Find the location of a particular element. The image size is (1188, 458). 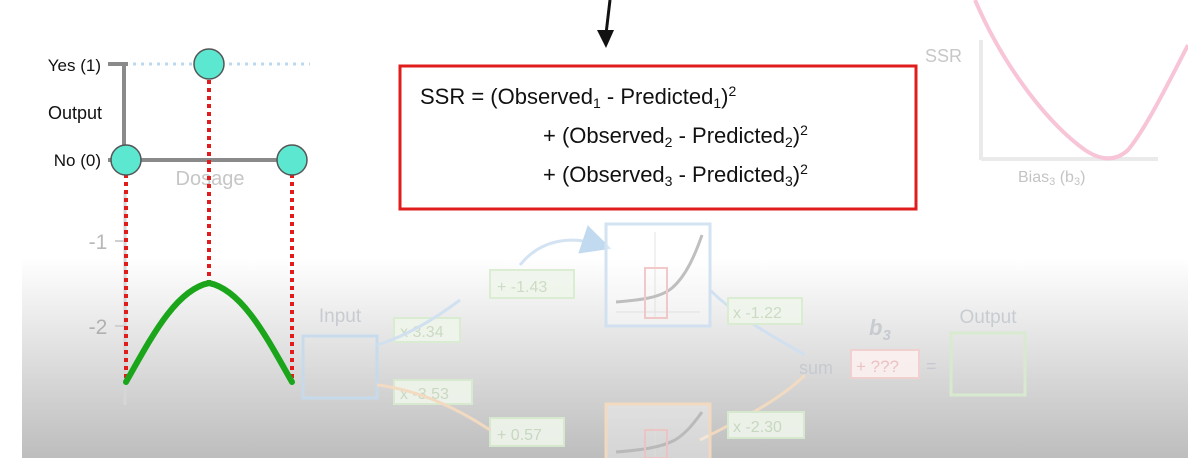

nn-activation-bottom-curve is located at coordinates (659, 432).